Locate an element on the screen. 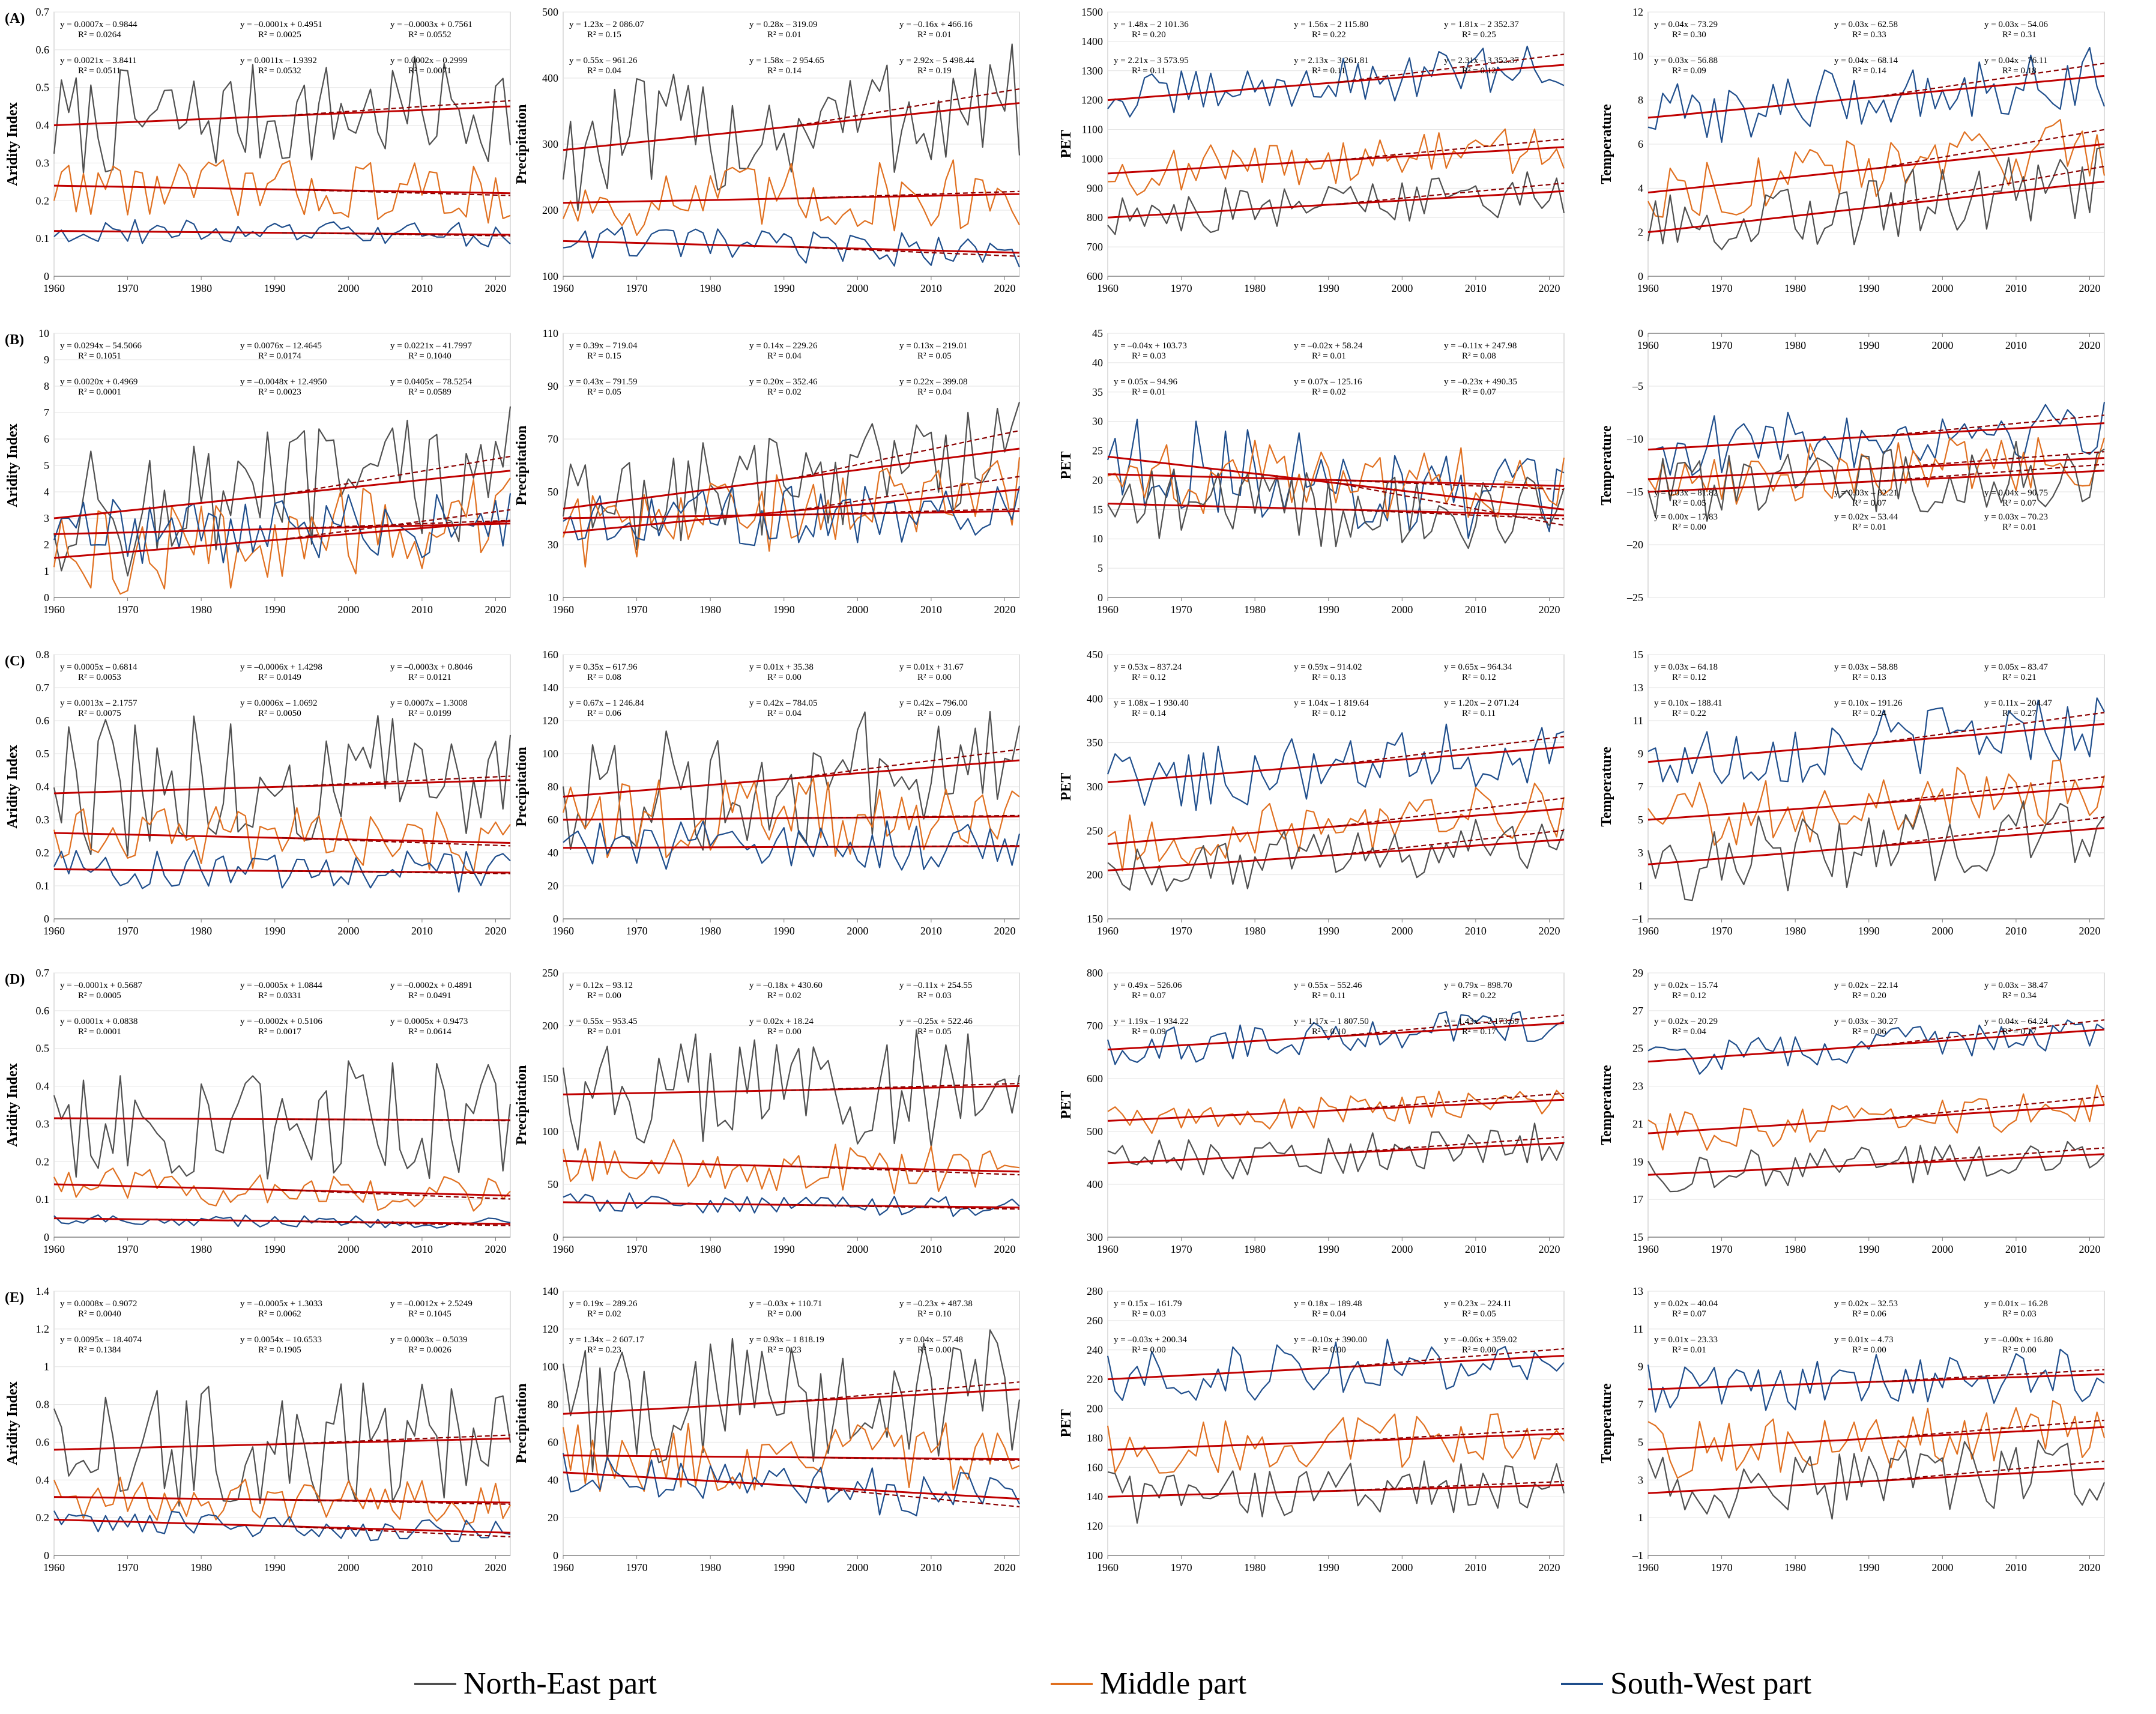  y-tick-label: 1400 is located at coordinates (1092, 41).